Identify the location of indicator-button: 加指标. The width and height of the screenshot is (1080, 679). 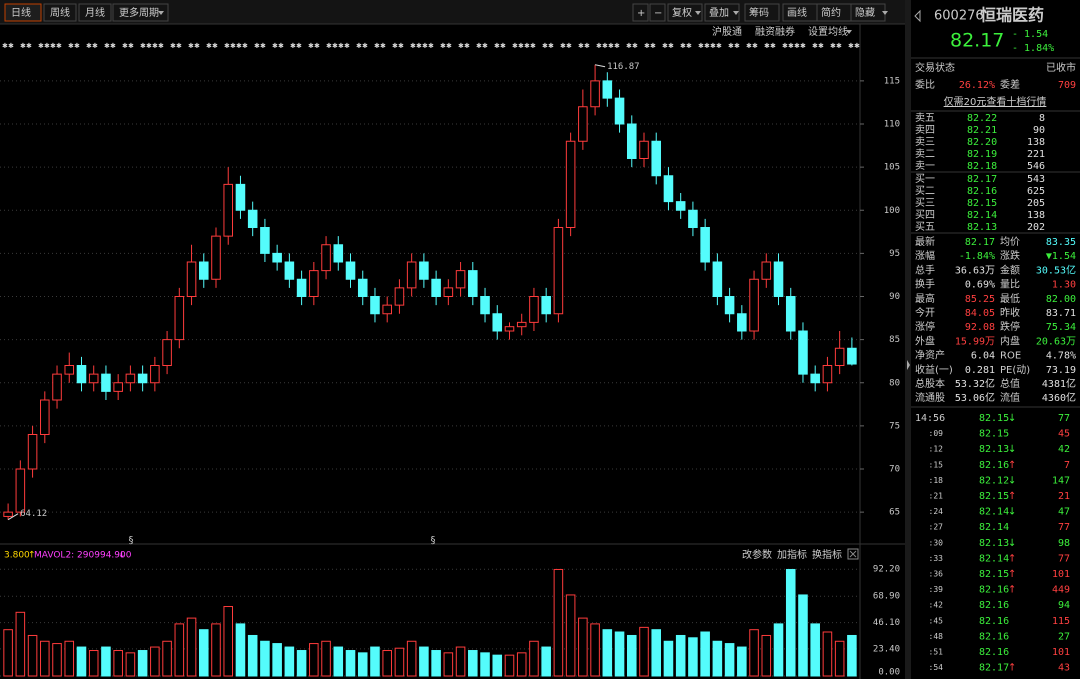
(792, 554).